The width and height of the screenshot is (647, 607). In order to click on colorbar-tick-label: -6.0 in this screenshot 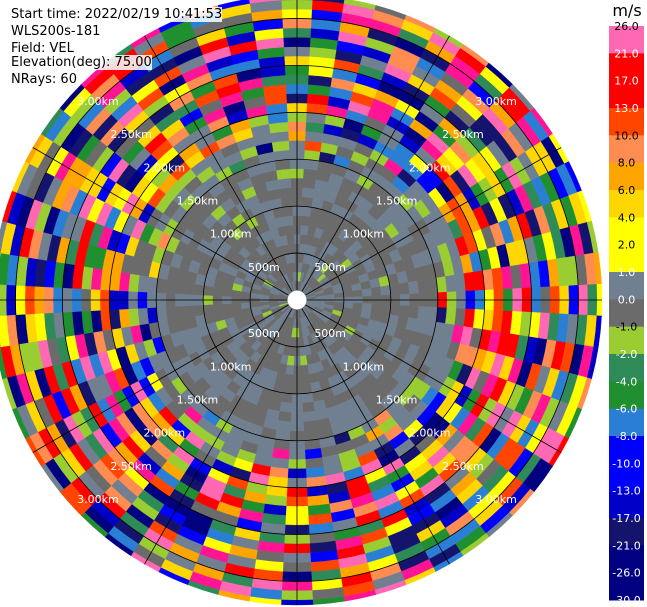, I will do `click(626, 409)`.